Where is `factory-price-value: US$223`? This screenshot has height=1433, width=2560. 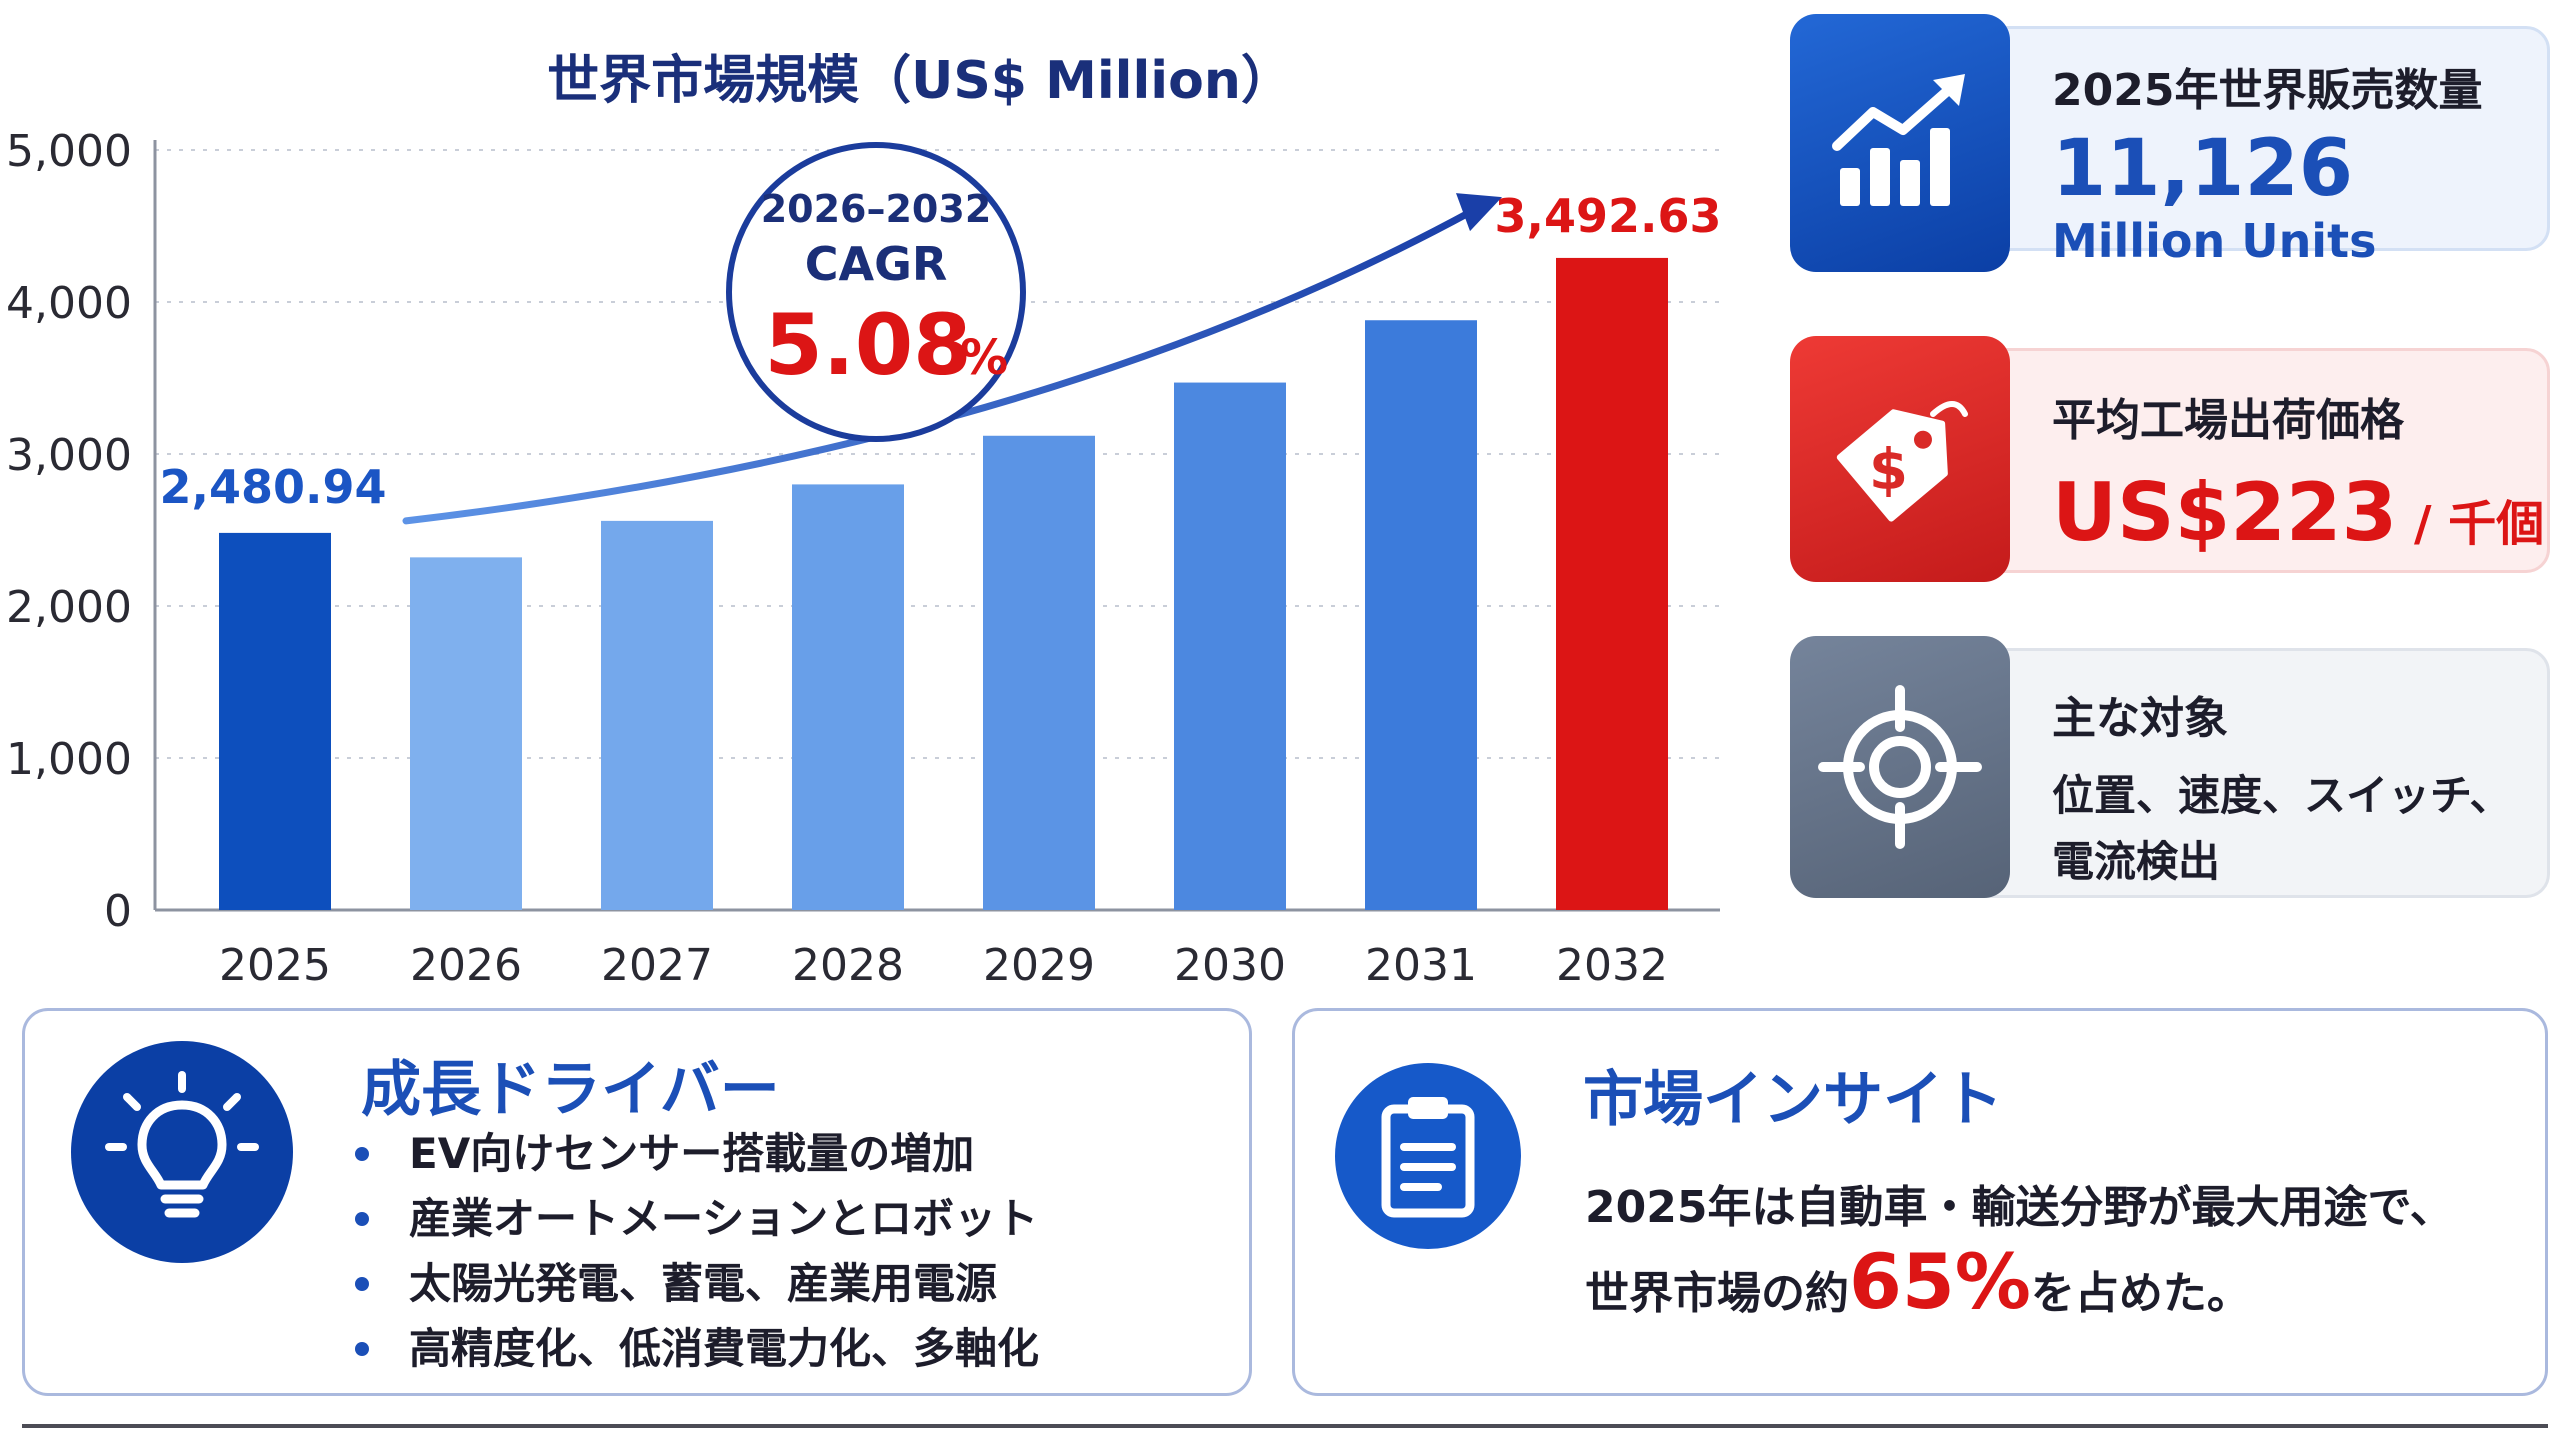 factory-price-value: US$223 is located at coordinates (2225, 512).